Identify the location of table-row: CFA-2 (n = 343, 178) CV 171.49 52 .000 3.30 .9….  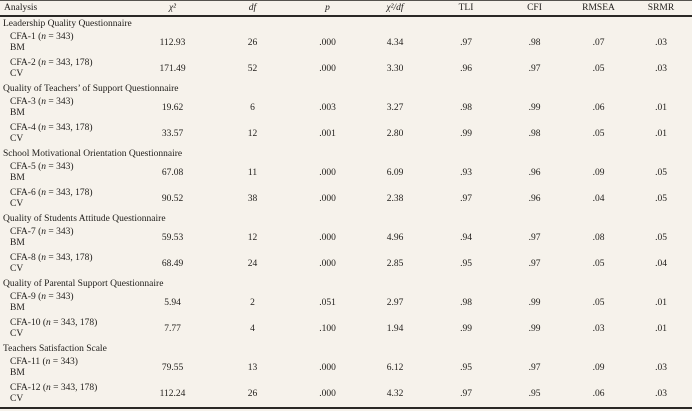
(346, 69).